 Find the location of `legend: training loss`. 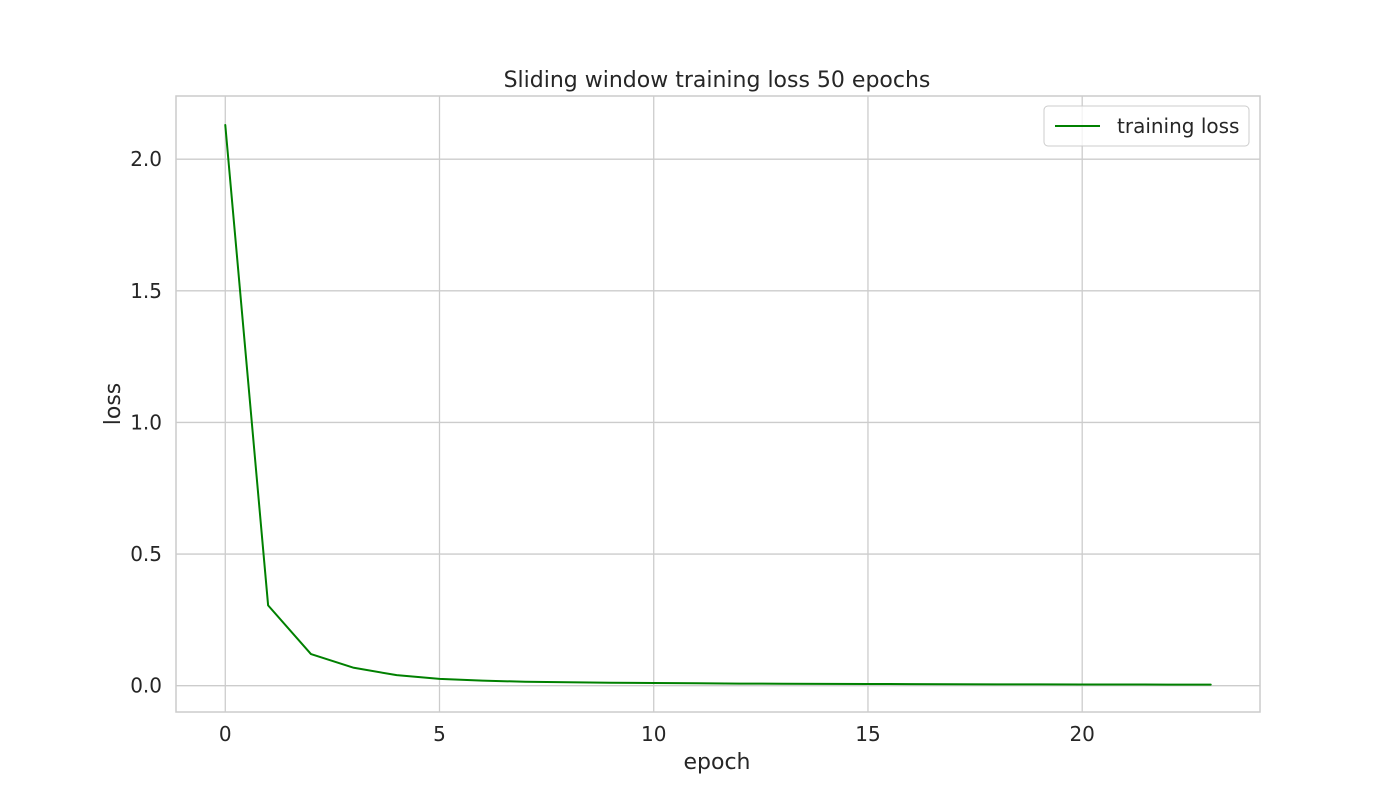

legend: training loss is located at coordinates (1146, 126).